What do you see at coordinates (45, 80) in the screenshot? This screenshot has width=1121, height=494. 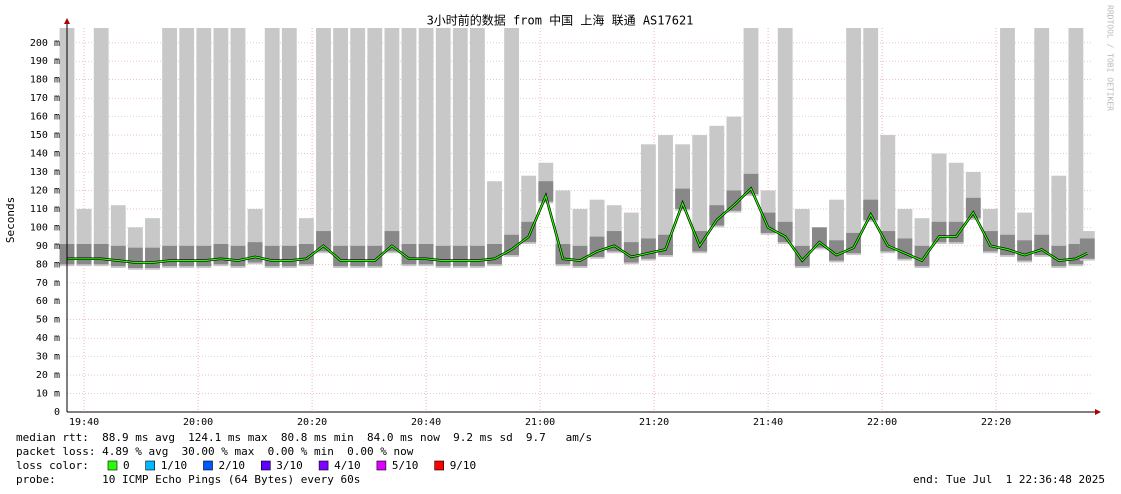 I see `y-tick-label: 180 m` at bounding box center [45, 80].